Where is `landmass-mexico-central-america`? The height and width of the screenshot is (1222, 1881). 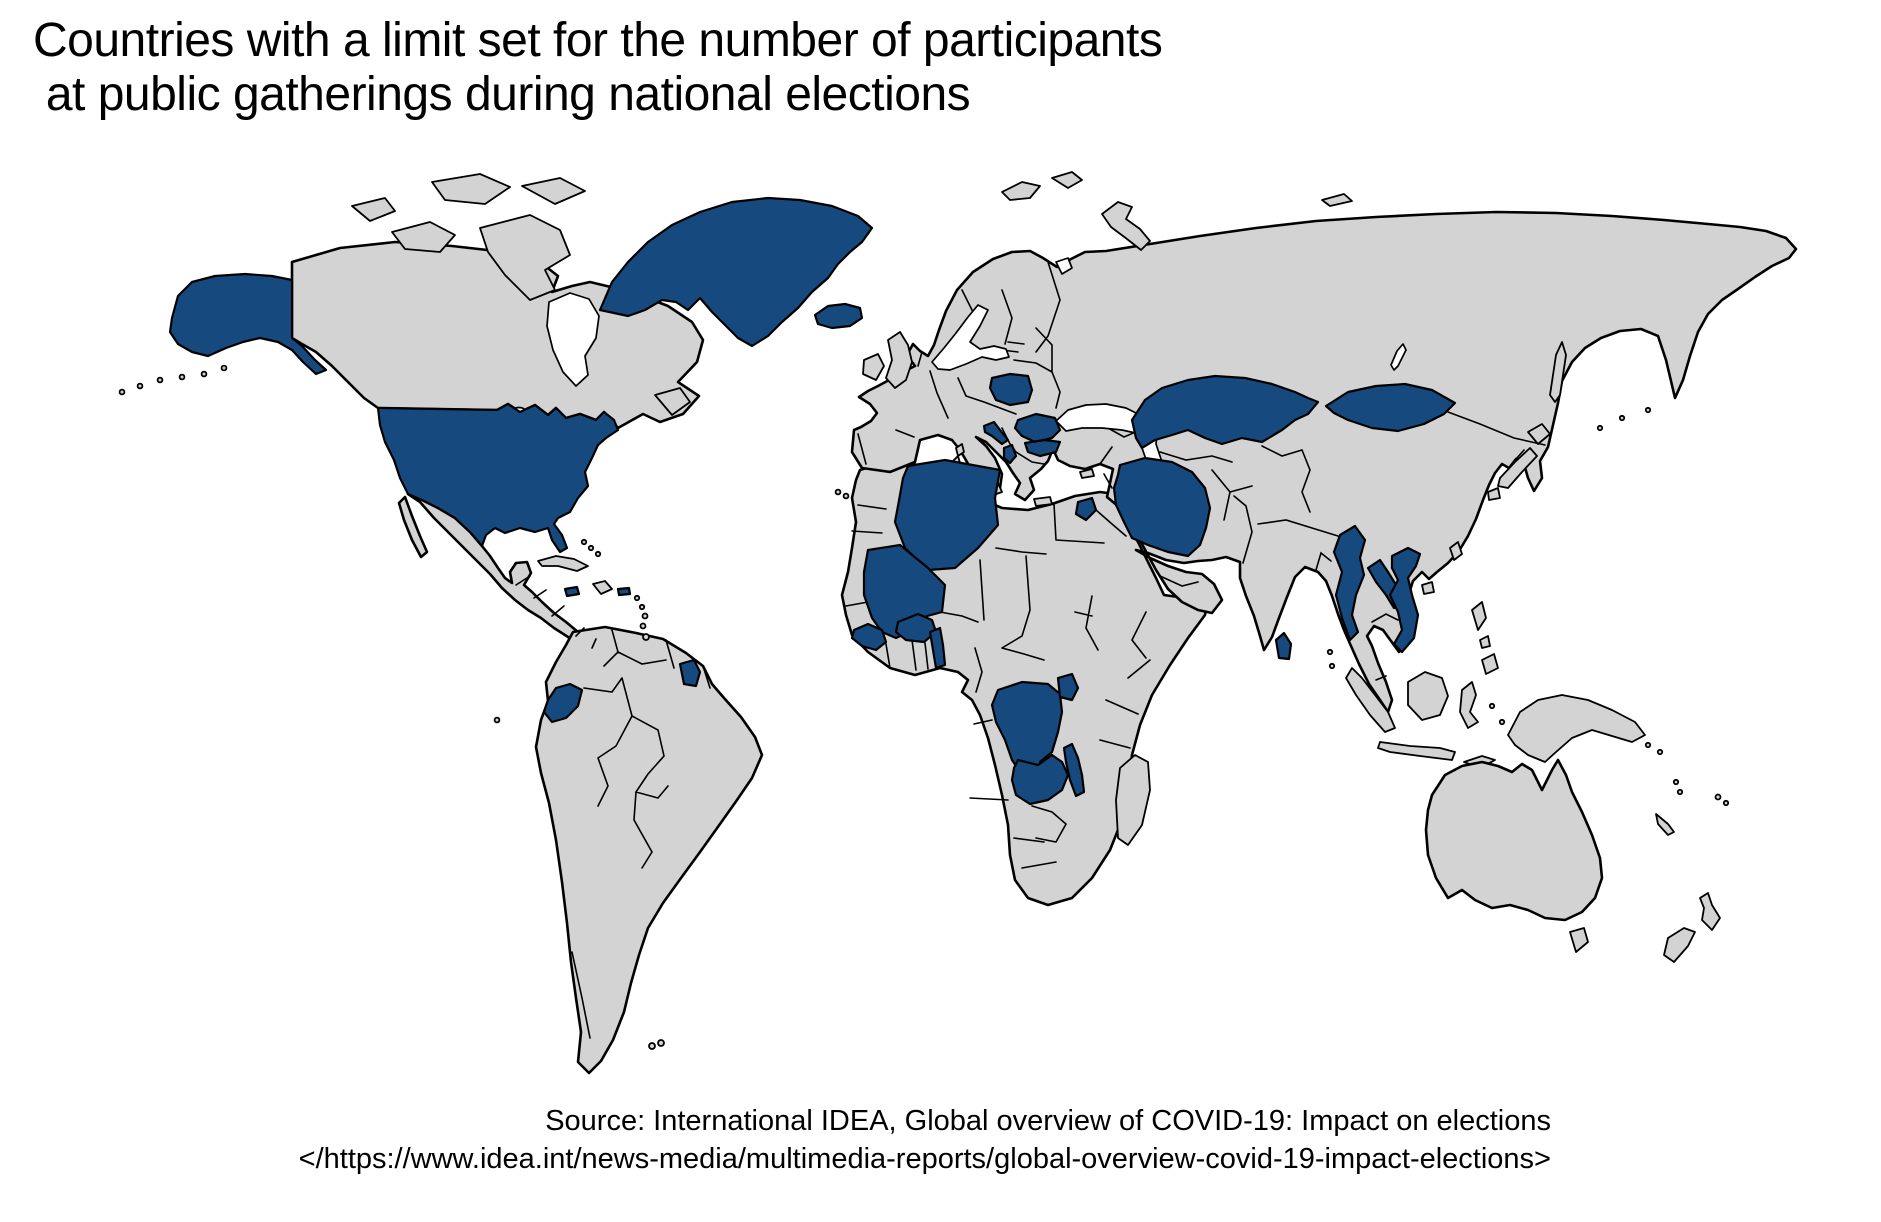 landmass-mexico-central-america is located at coordinates (503, 573).